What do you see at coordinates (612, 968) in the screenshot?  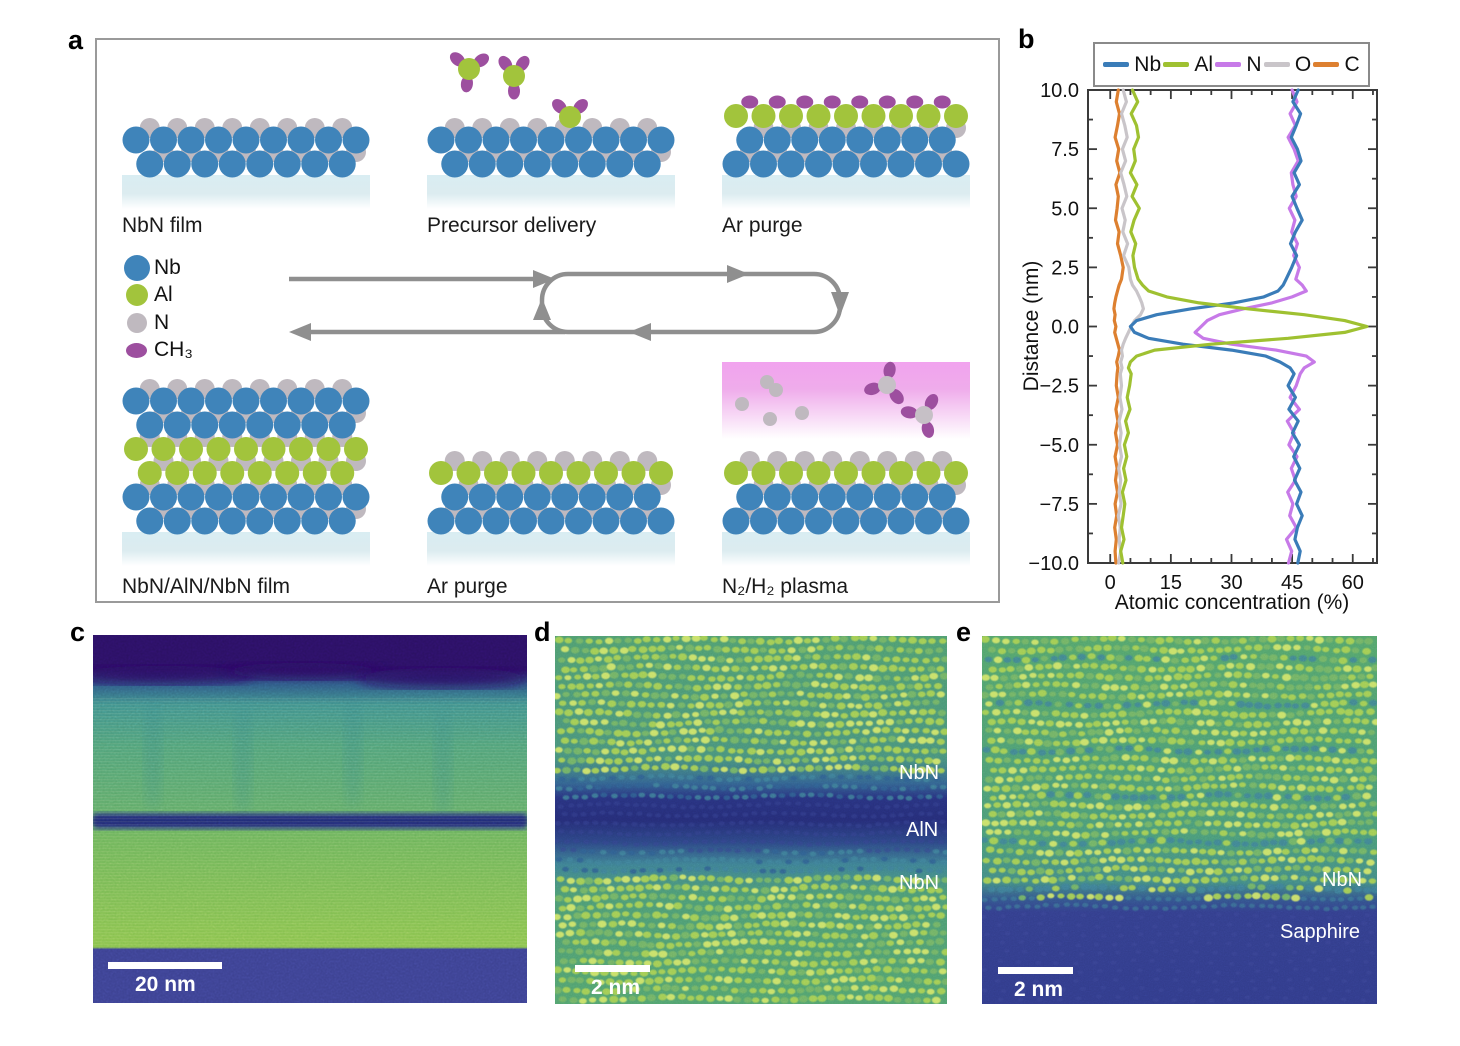 I see `scale-bar-d` at bounding box center [612, 968].